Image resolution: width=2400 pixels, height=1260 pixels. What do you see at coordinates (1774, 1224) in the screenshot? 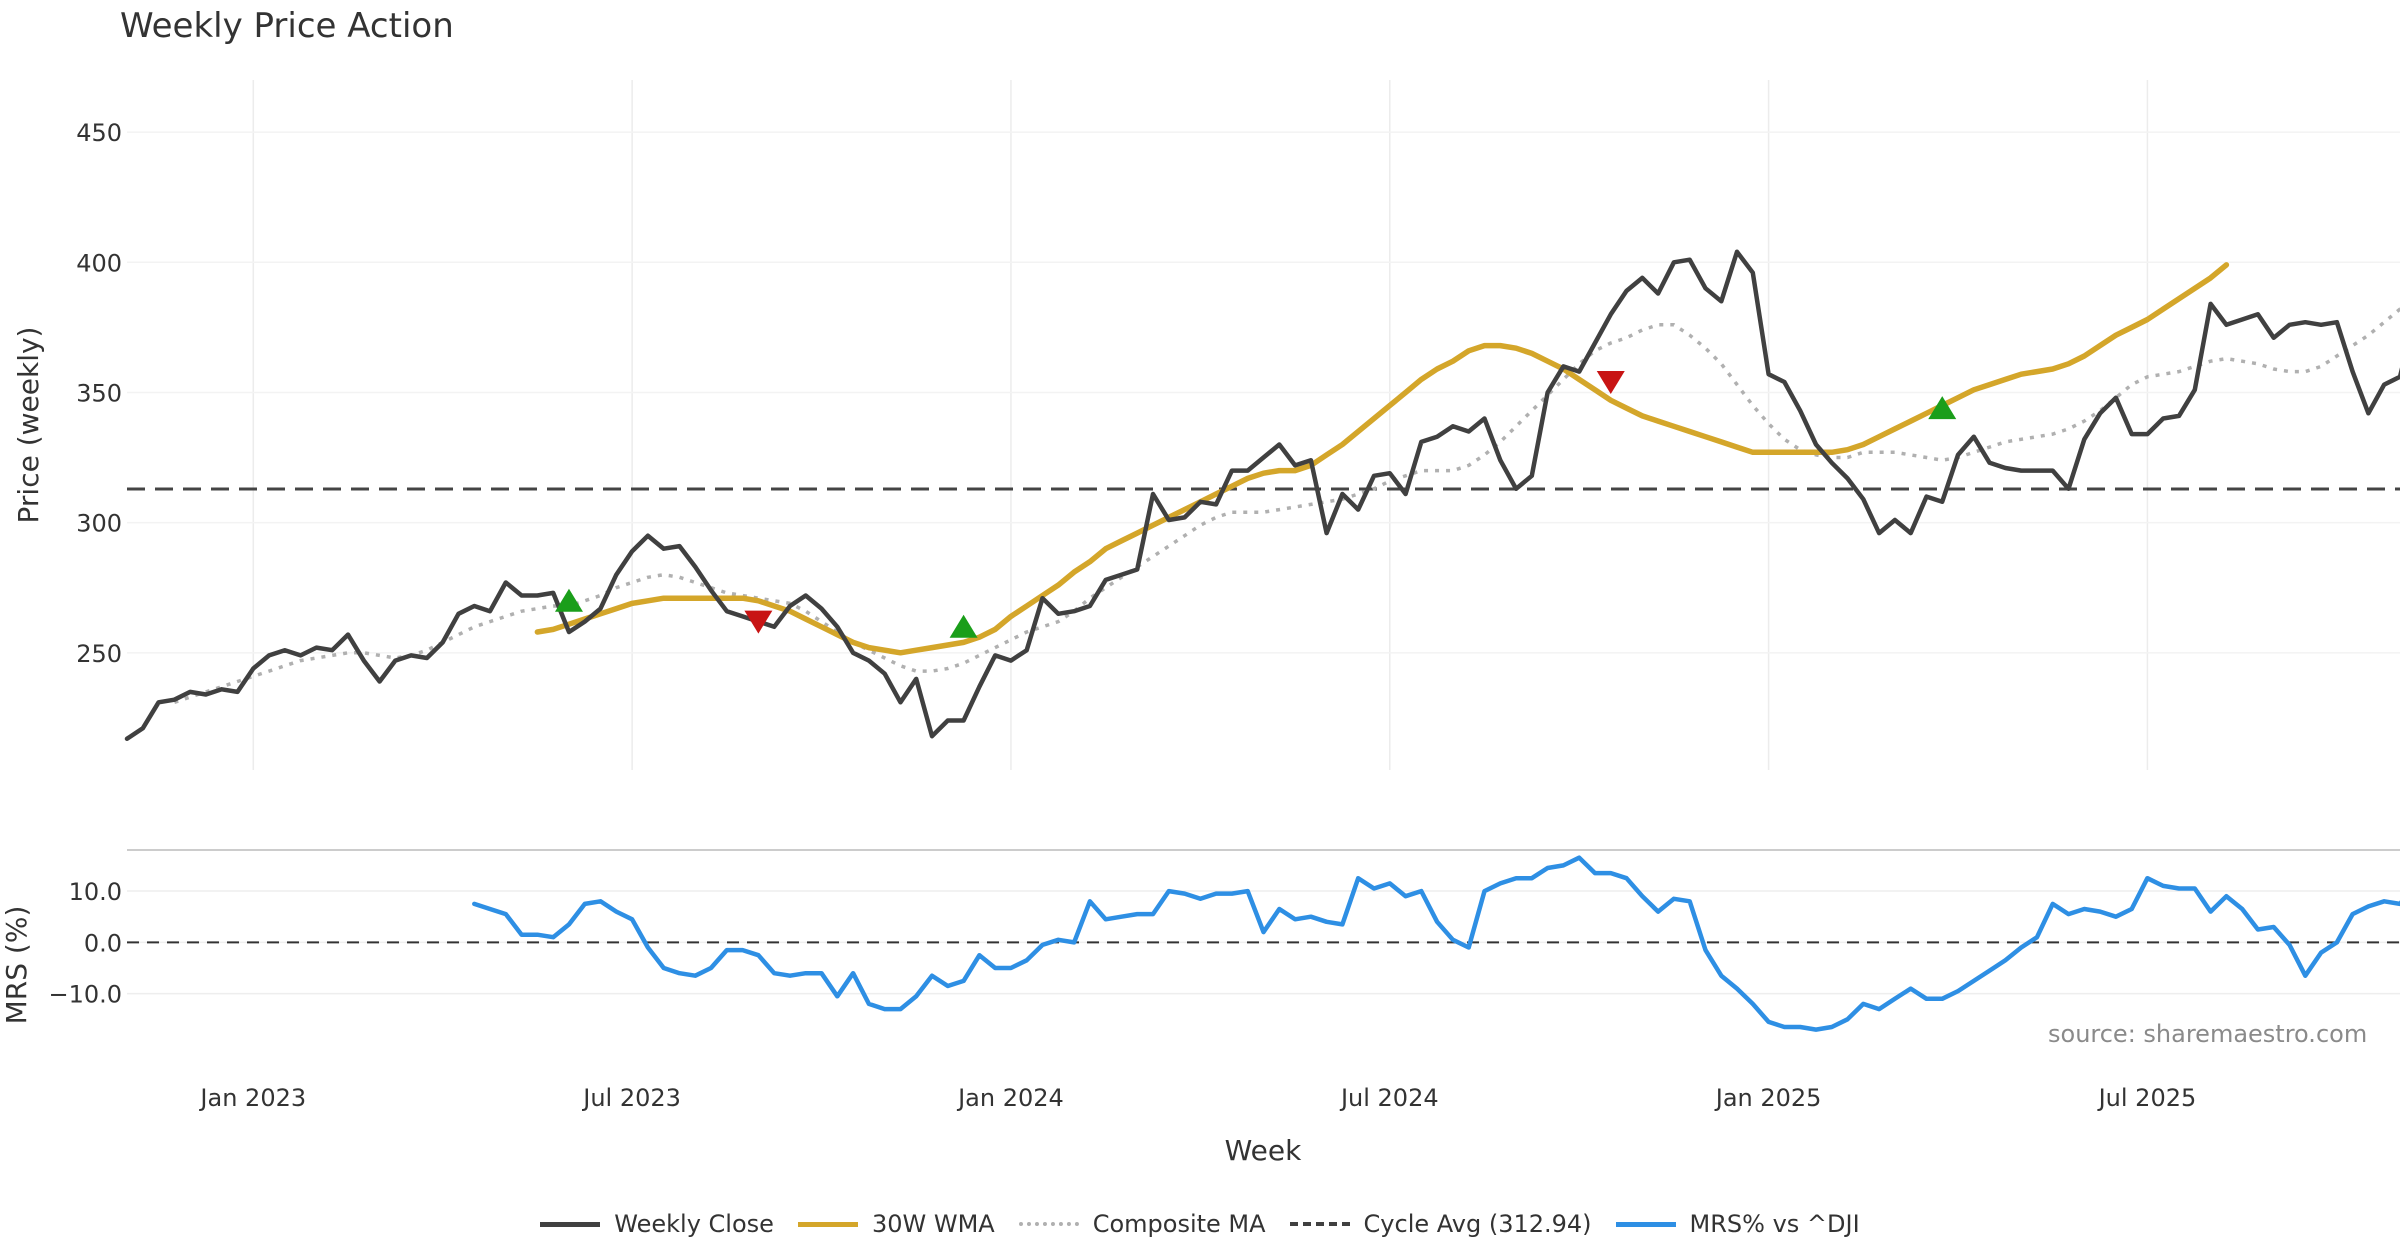
I see `legend-label: MRS% vs ^DJI` at bounding box center [1774, 1224].